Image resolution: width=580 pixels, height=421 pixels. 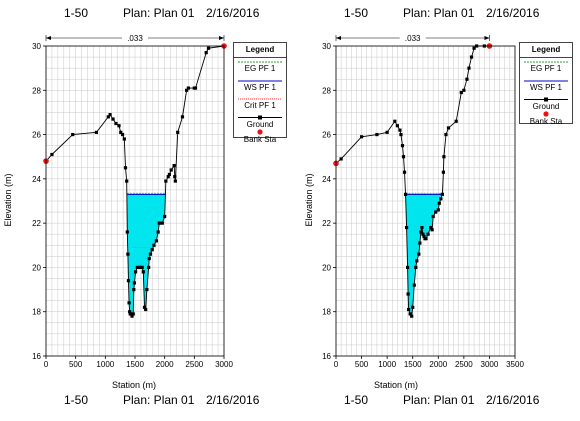 I want to click on x-tick-label: 500, so click(x=76, y=364).